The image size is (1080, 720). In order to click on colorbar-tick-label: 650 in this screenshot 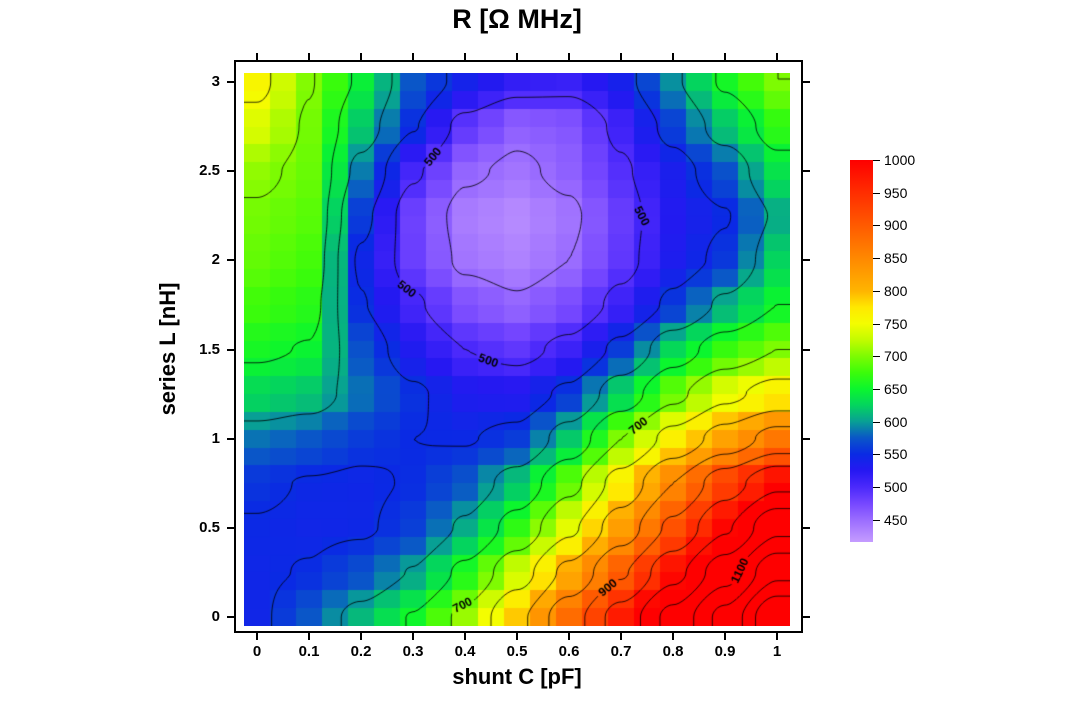, I will do `click(896, 388)`.